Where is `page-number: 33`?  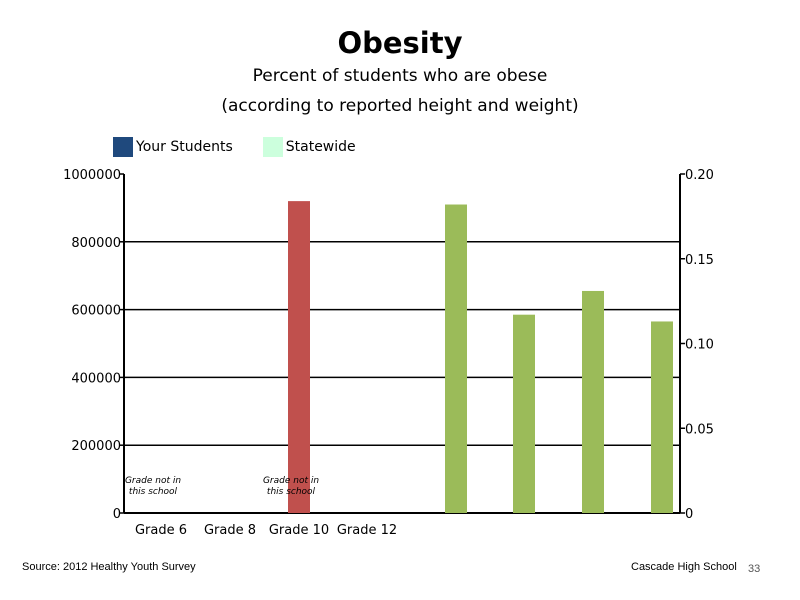
page-number: 33 is located at coordinates (754, 569).